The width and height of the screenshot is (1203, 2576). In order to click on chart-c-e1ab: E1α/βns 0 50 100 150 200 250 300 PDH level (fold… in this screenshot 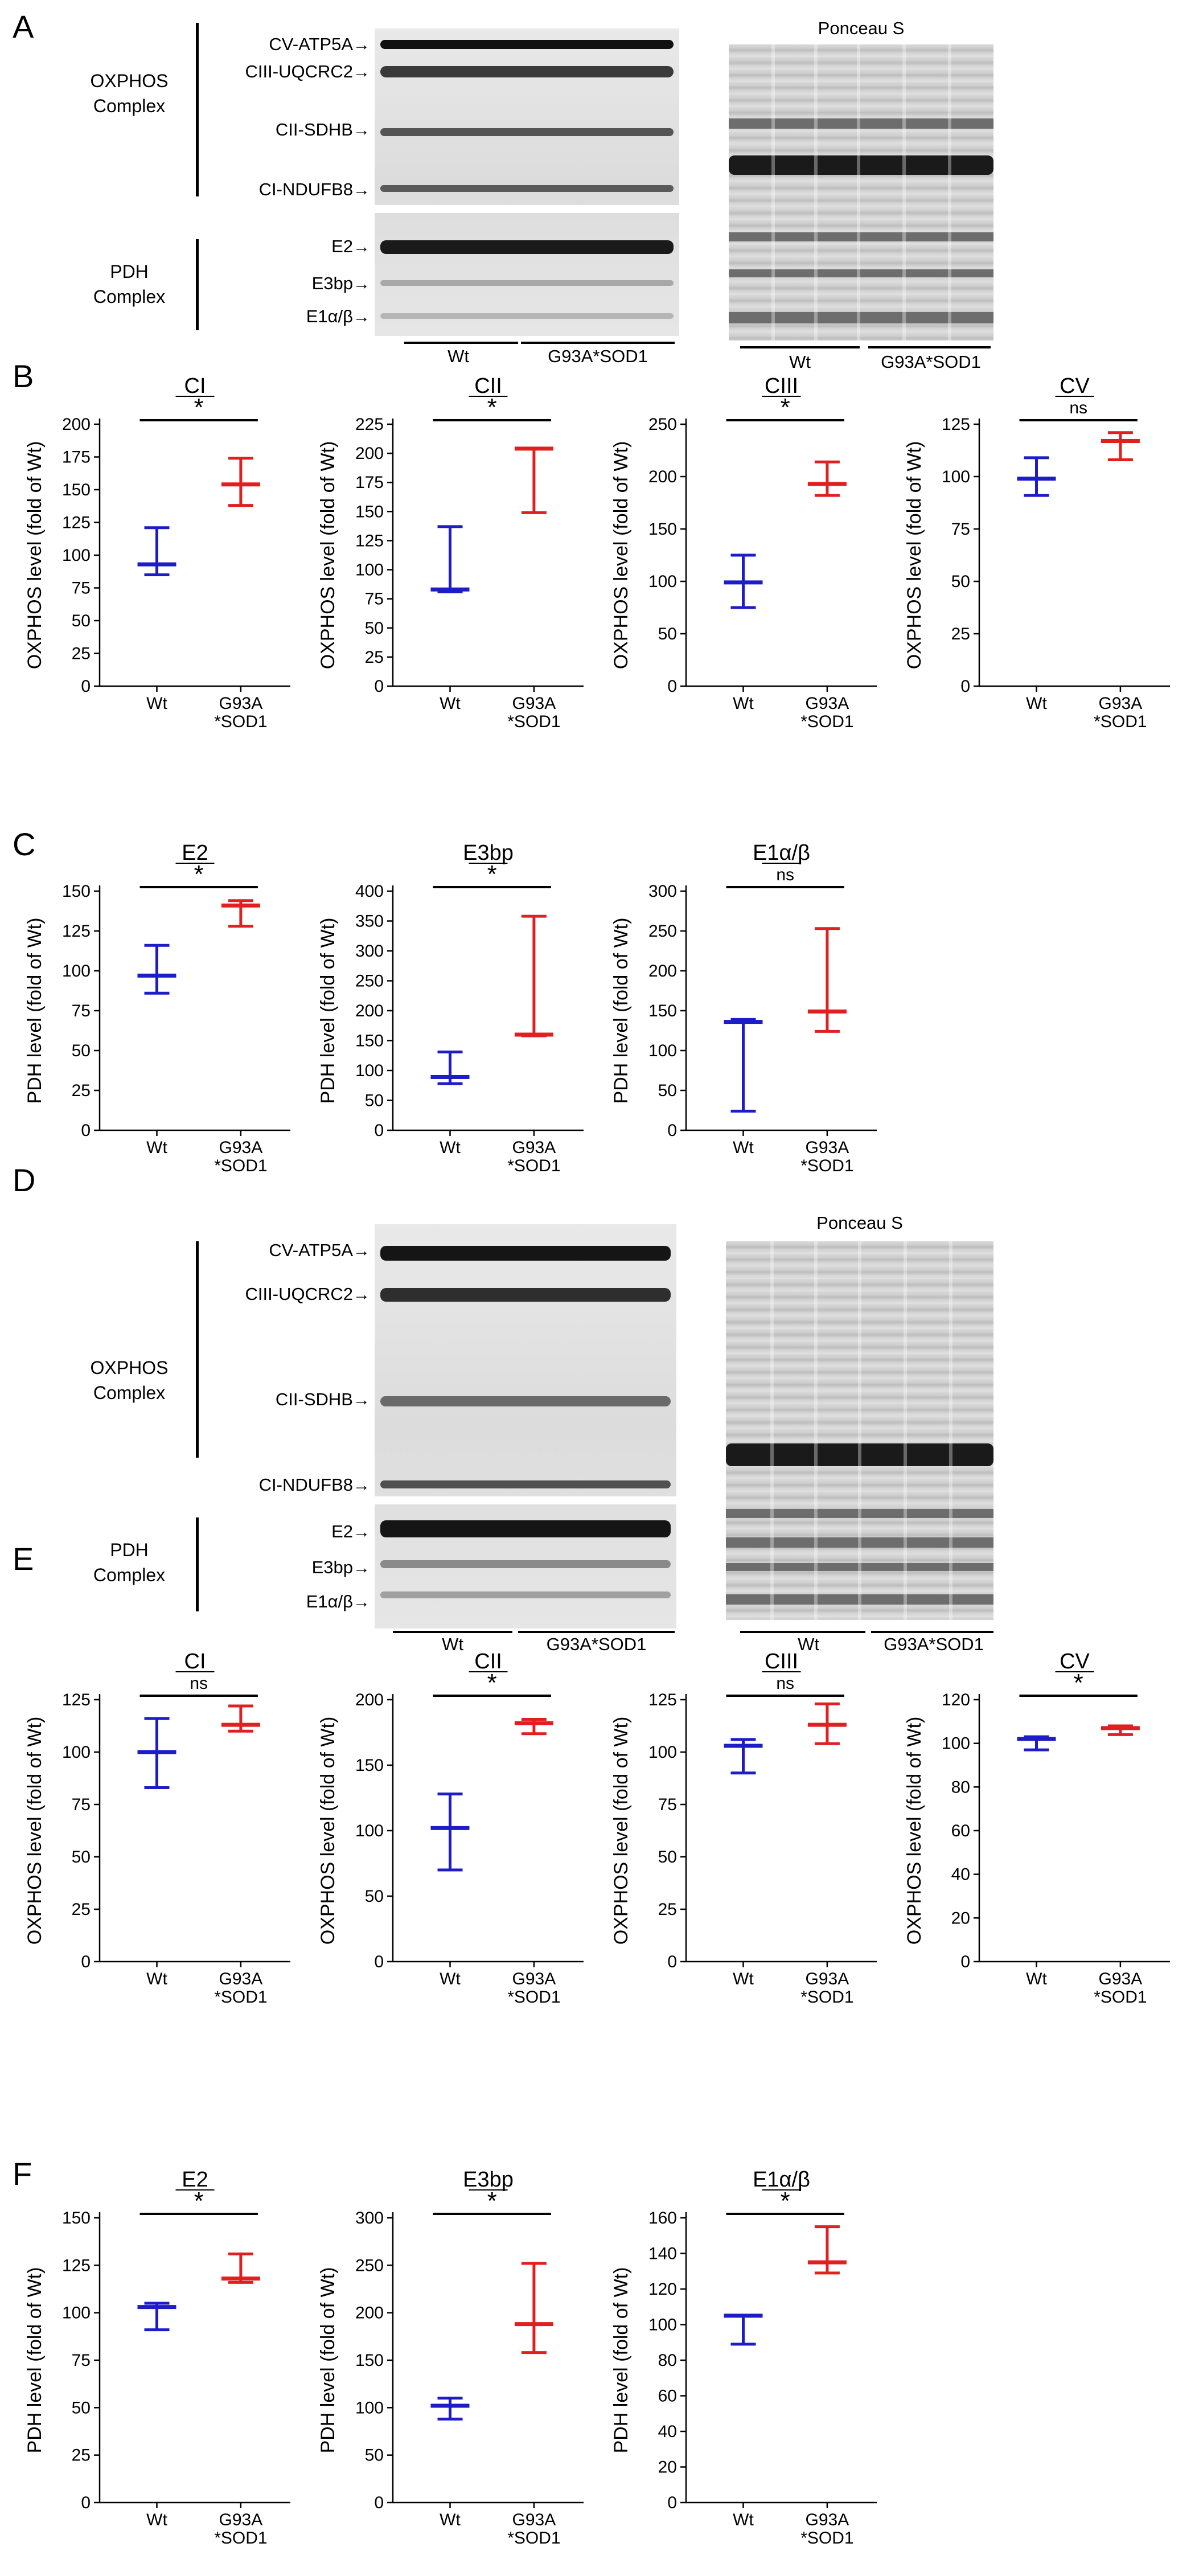, I will do `click(743, 1008)`.